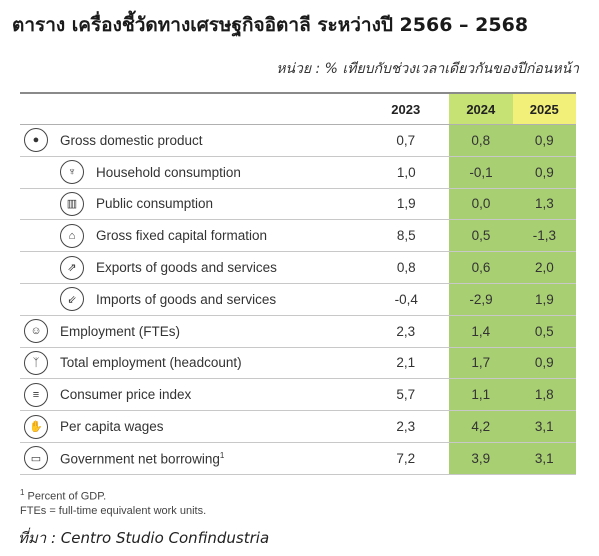 This screenshot has width=599, height=556. I want to click on cell-2024: 3,9, so click(481, 458).